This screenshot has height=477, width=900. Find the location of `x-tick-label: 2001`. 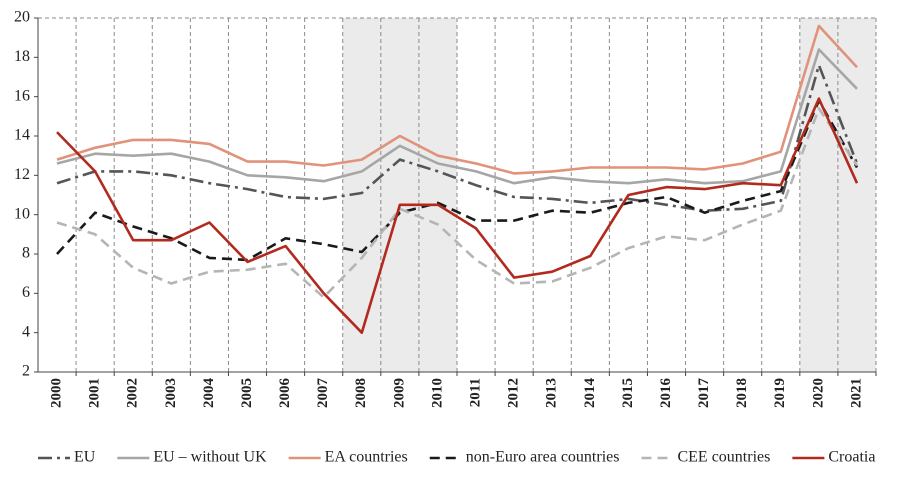

x-tick-label: 2001 is located at coordinates (95, 393).